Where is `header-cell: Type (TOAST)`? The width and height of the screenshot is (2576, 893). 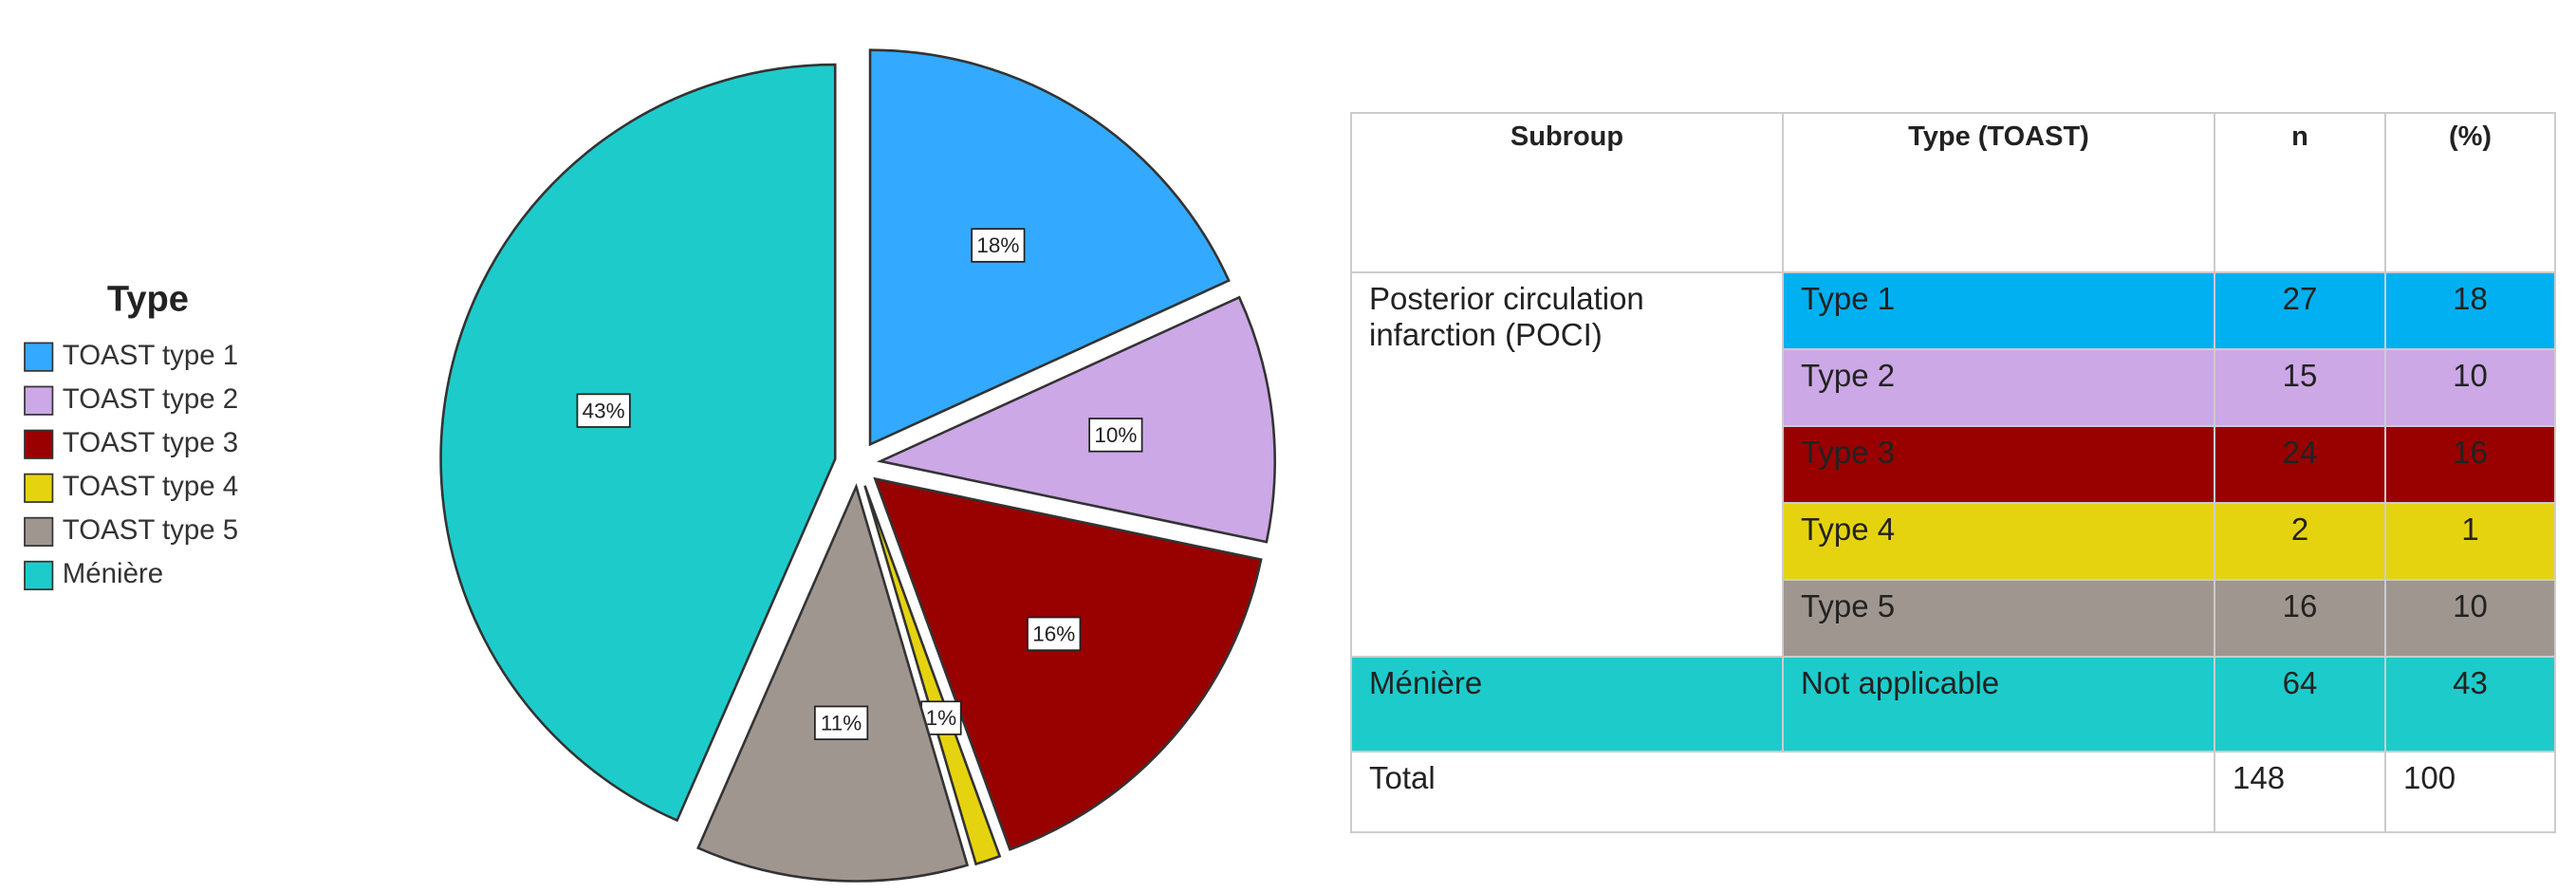 header-cell: Type (TOAST) is located at coordinates (1998, 193).